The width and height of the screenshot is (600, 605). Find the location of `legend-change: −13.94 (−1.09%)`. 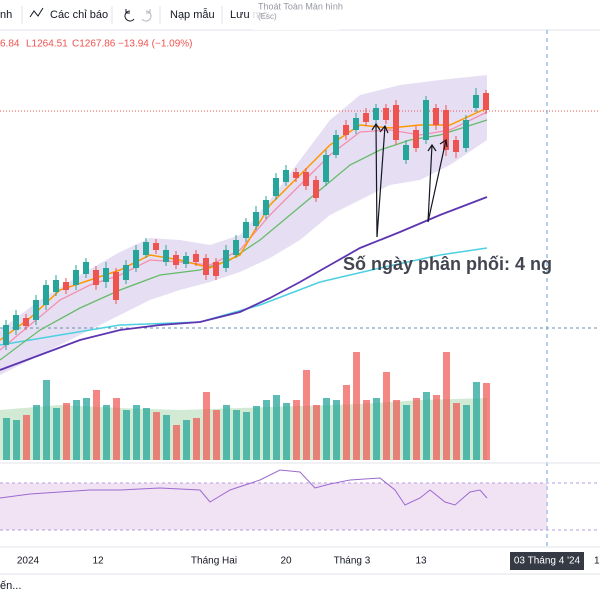

legend-change: −13.94 (−1.09%) is located at coordinates (155, 44).